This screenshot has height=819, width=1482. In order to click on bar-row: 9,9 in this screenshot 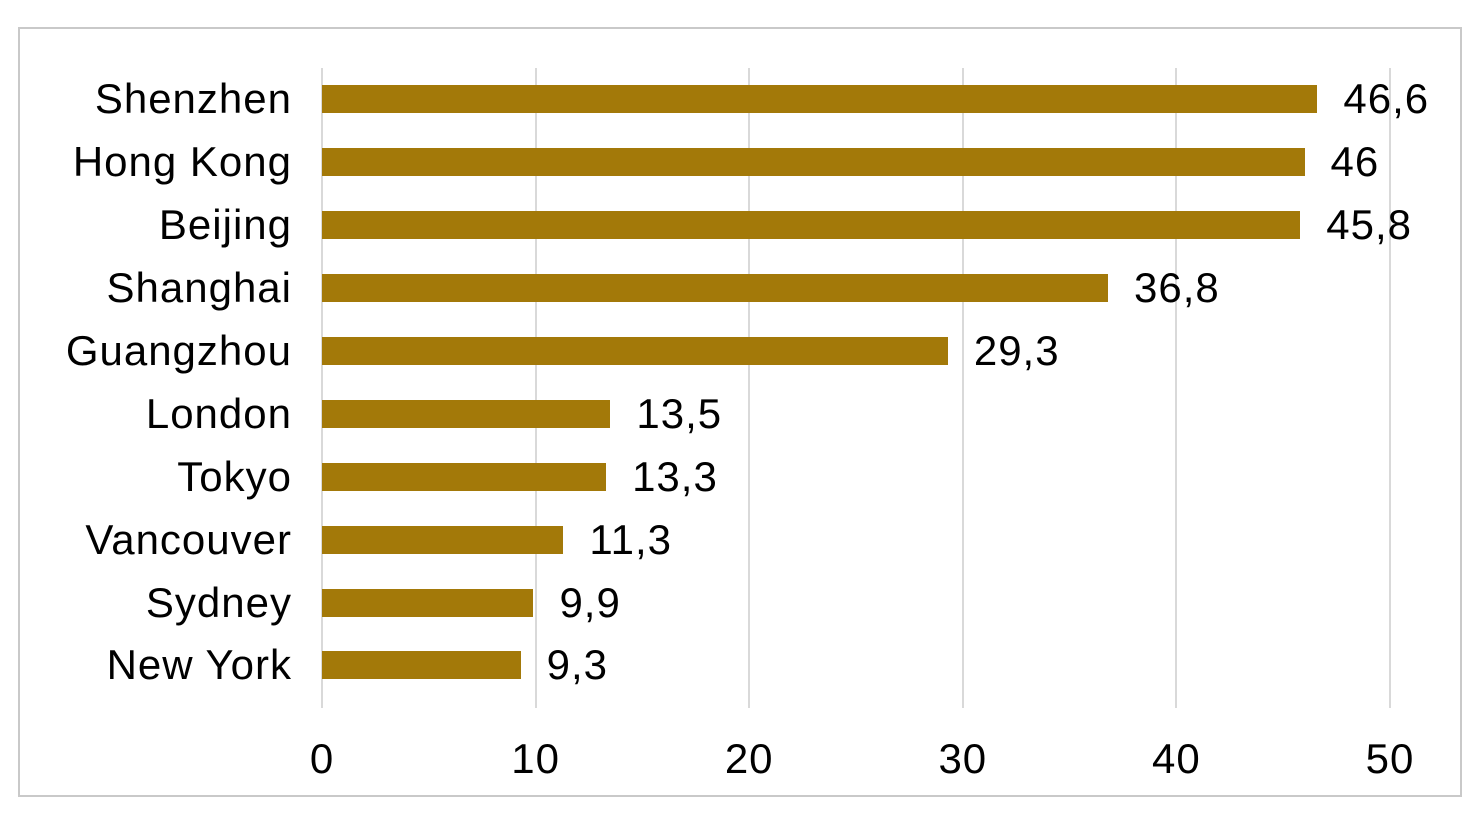, I will do `click(856, 602)`.